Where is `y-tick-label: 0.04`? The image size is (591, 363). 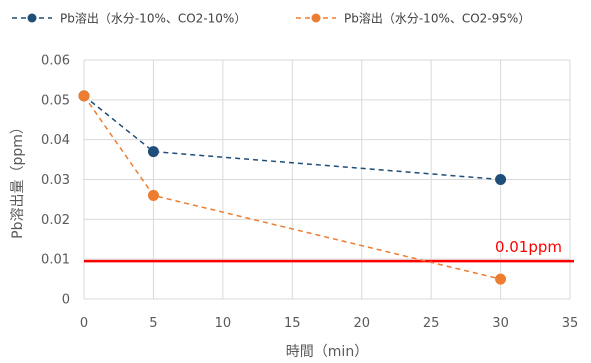
y-tick-label: 0.04 is located at coordinates (55, 140).